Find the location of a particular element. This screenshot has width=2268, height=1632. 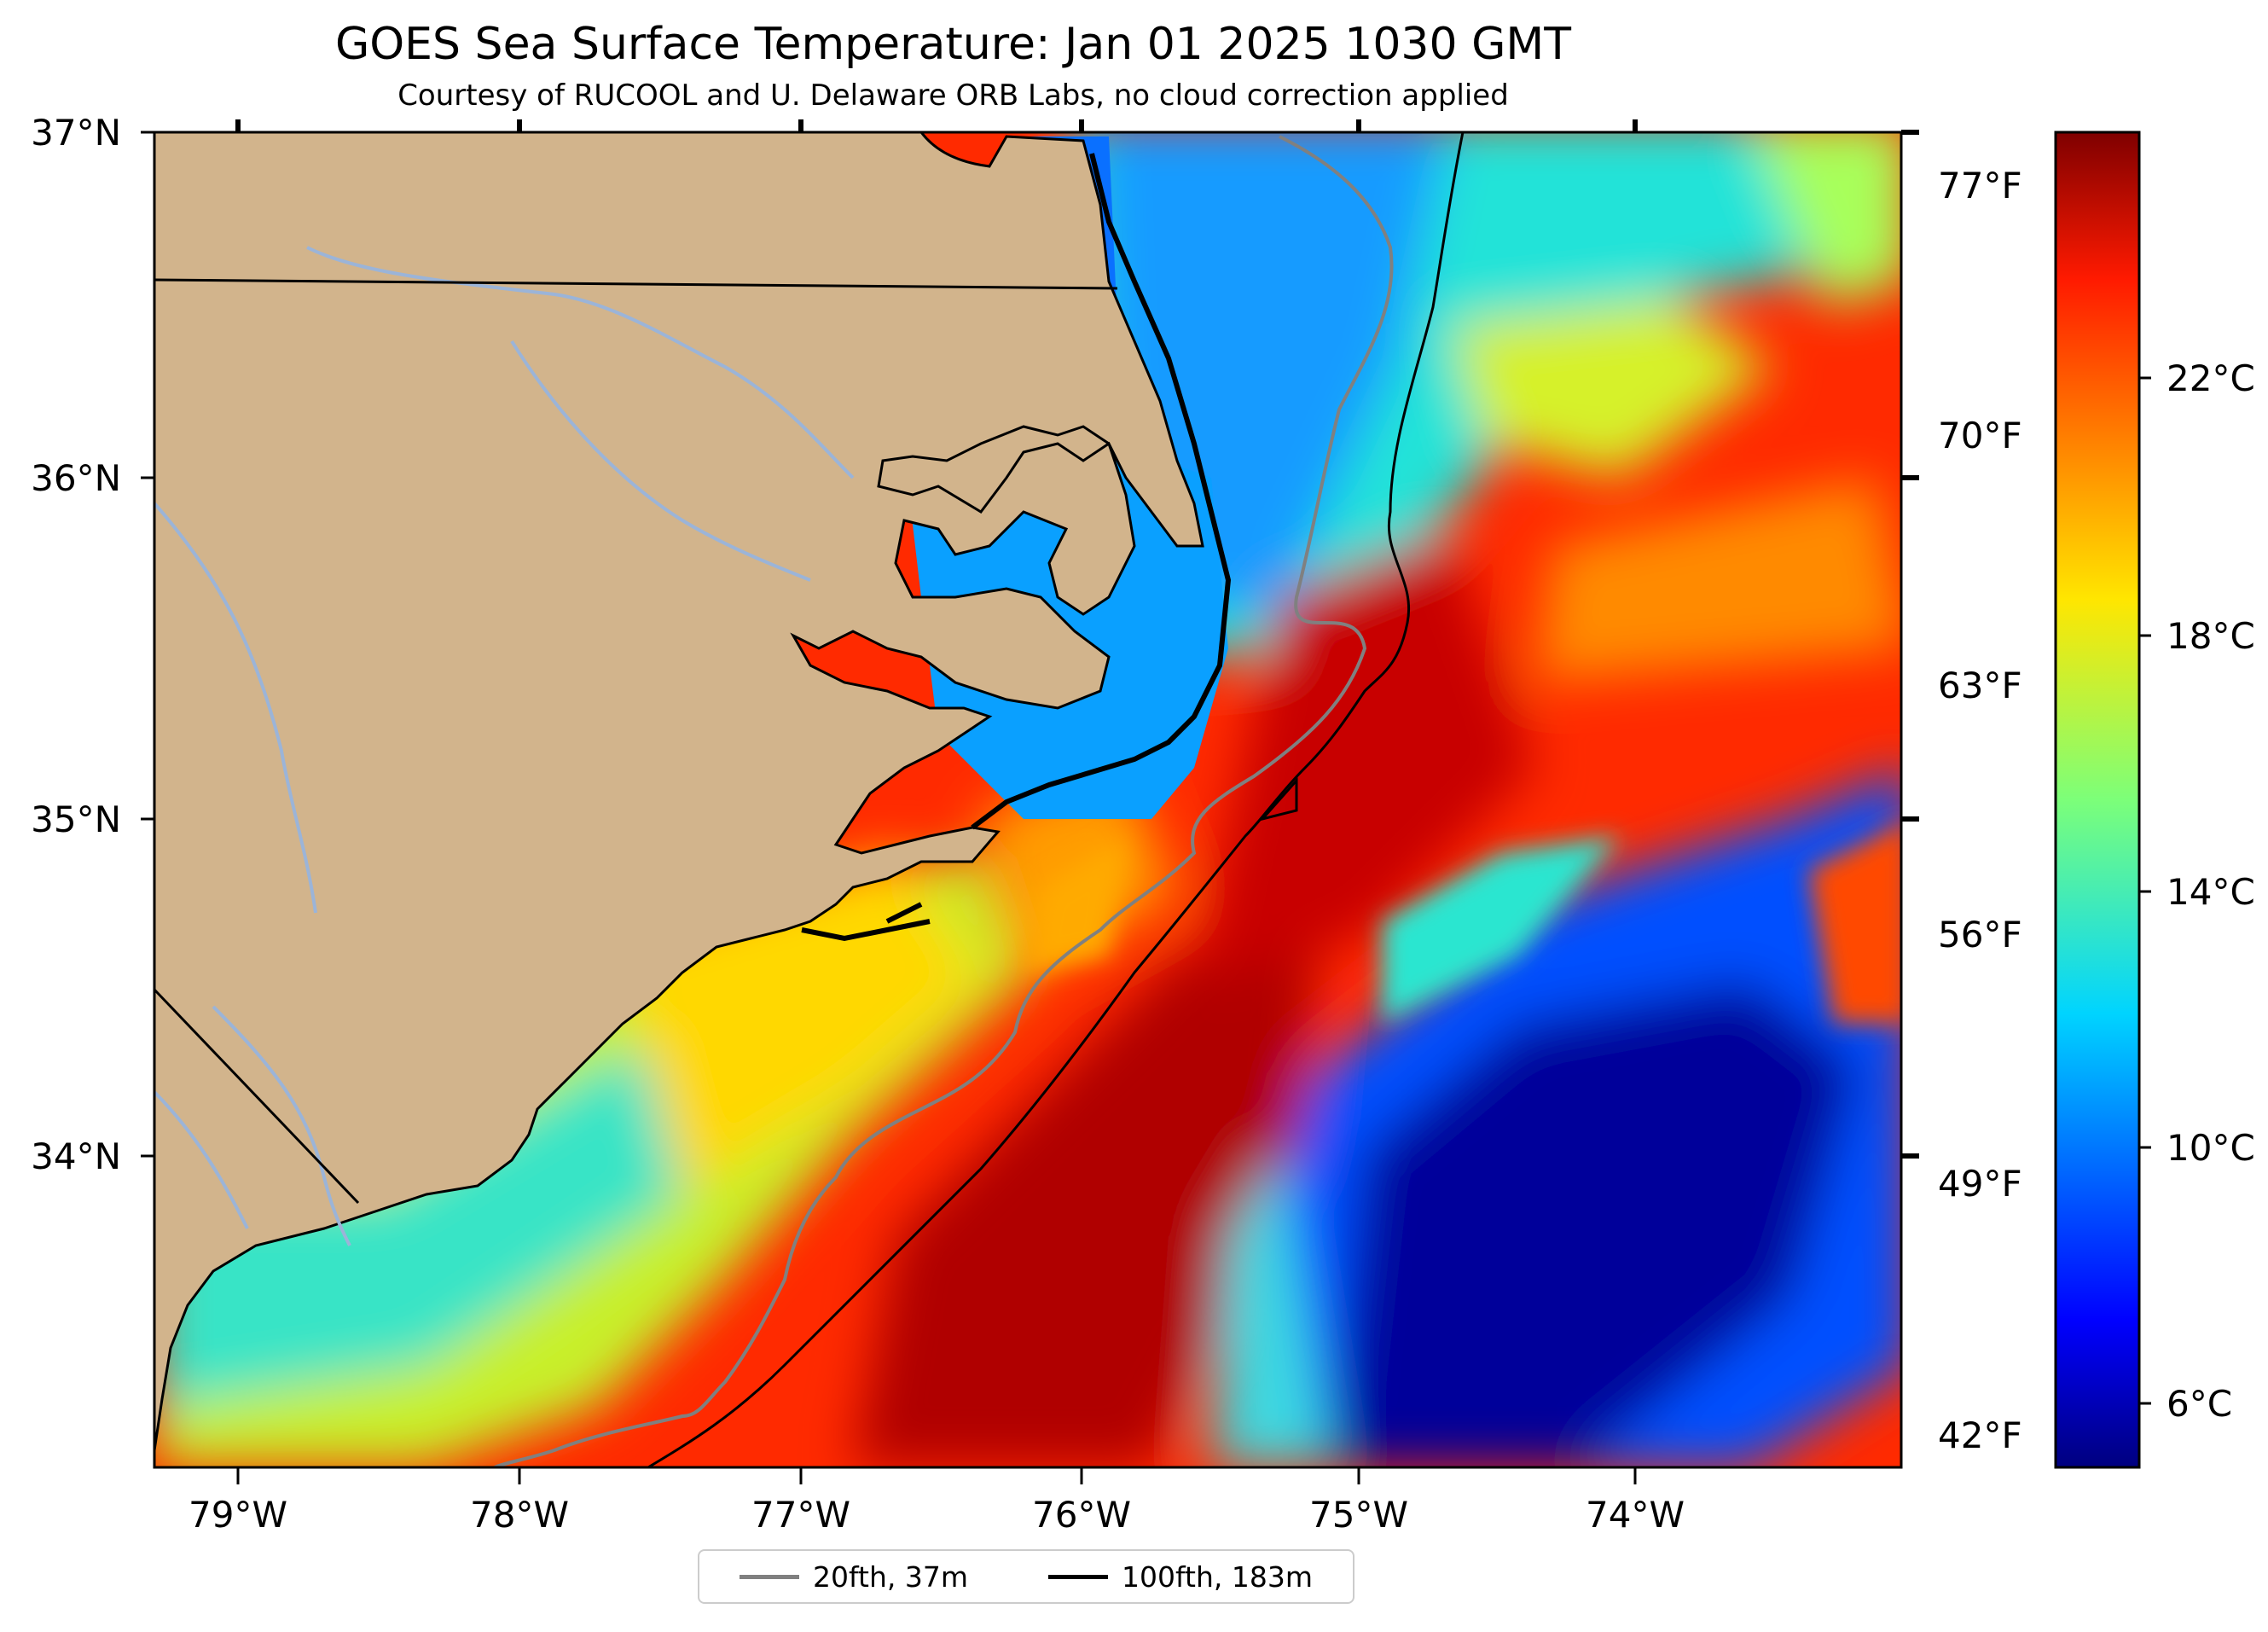

lon-tick-label: 75°W is located at coordinates (1358, 1515).